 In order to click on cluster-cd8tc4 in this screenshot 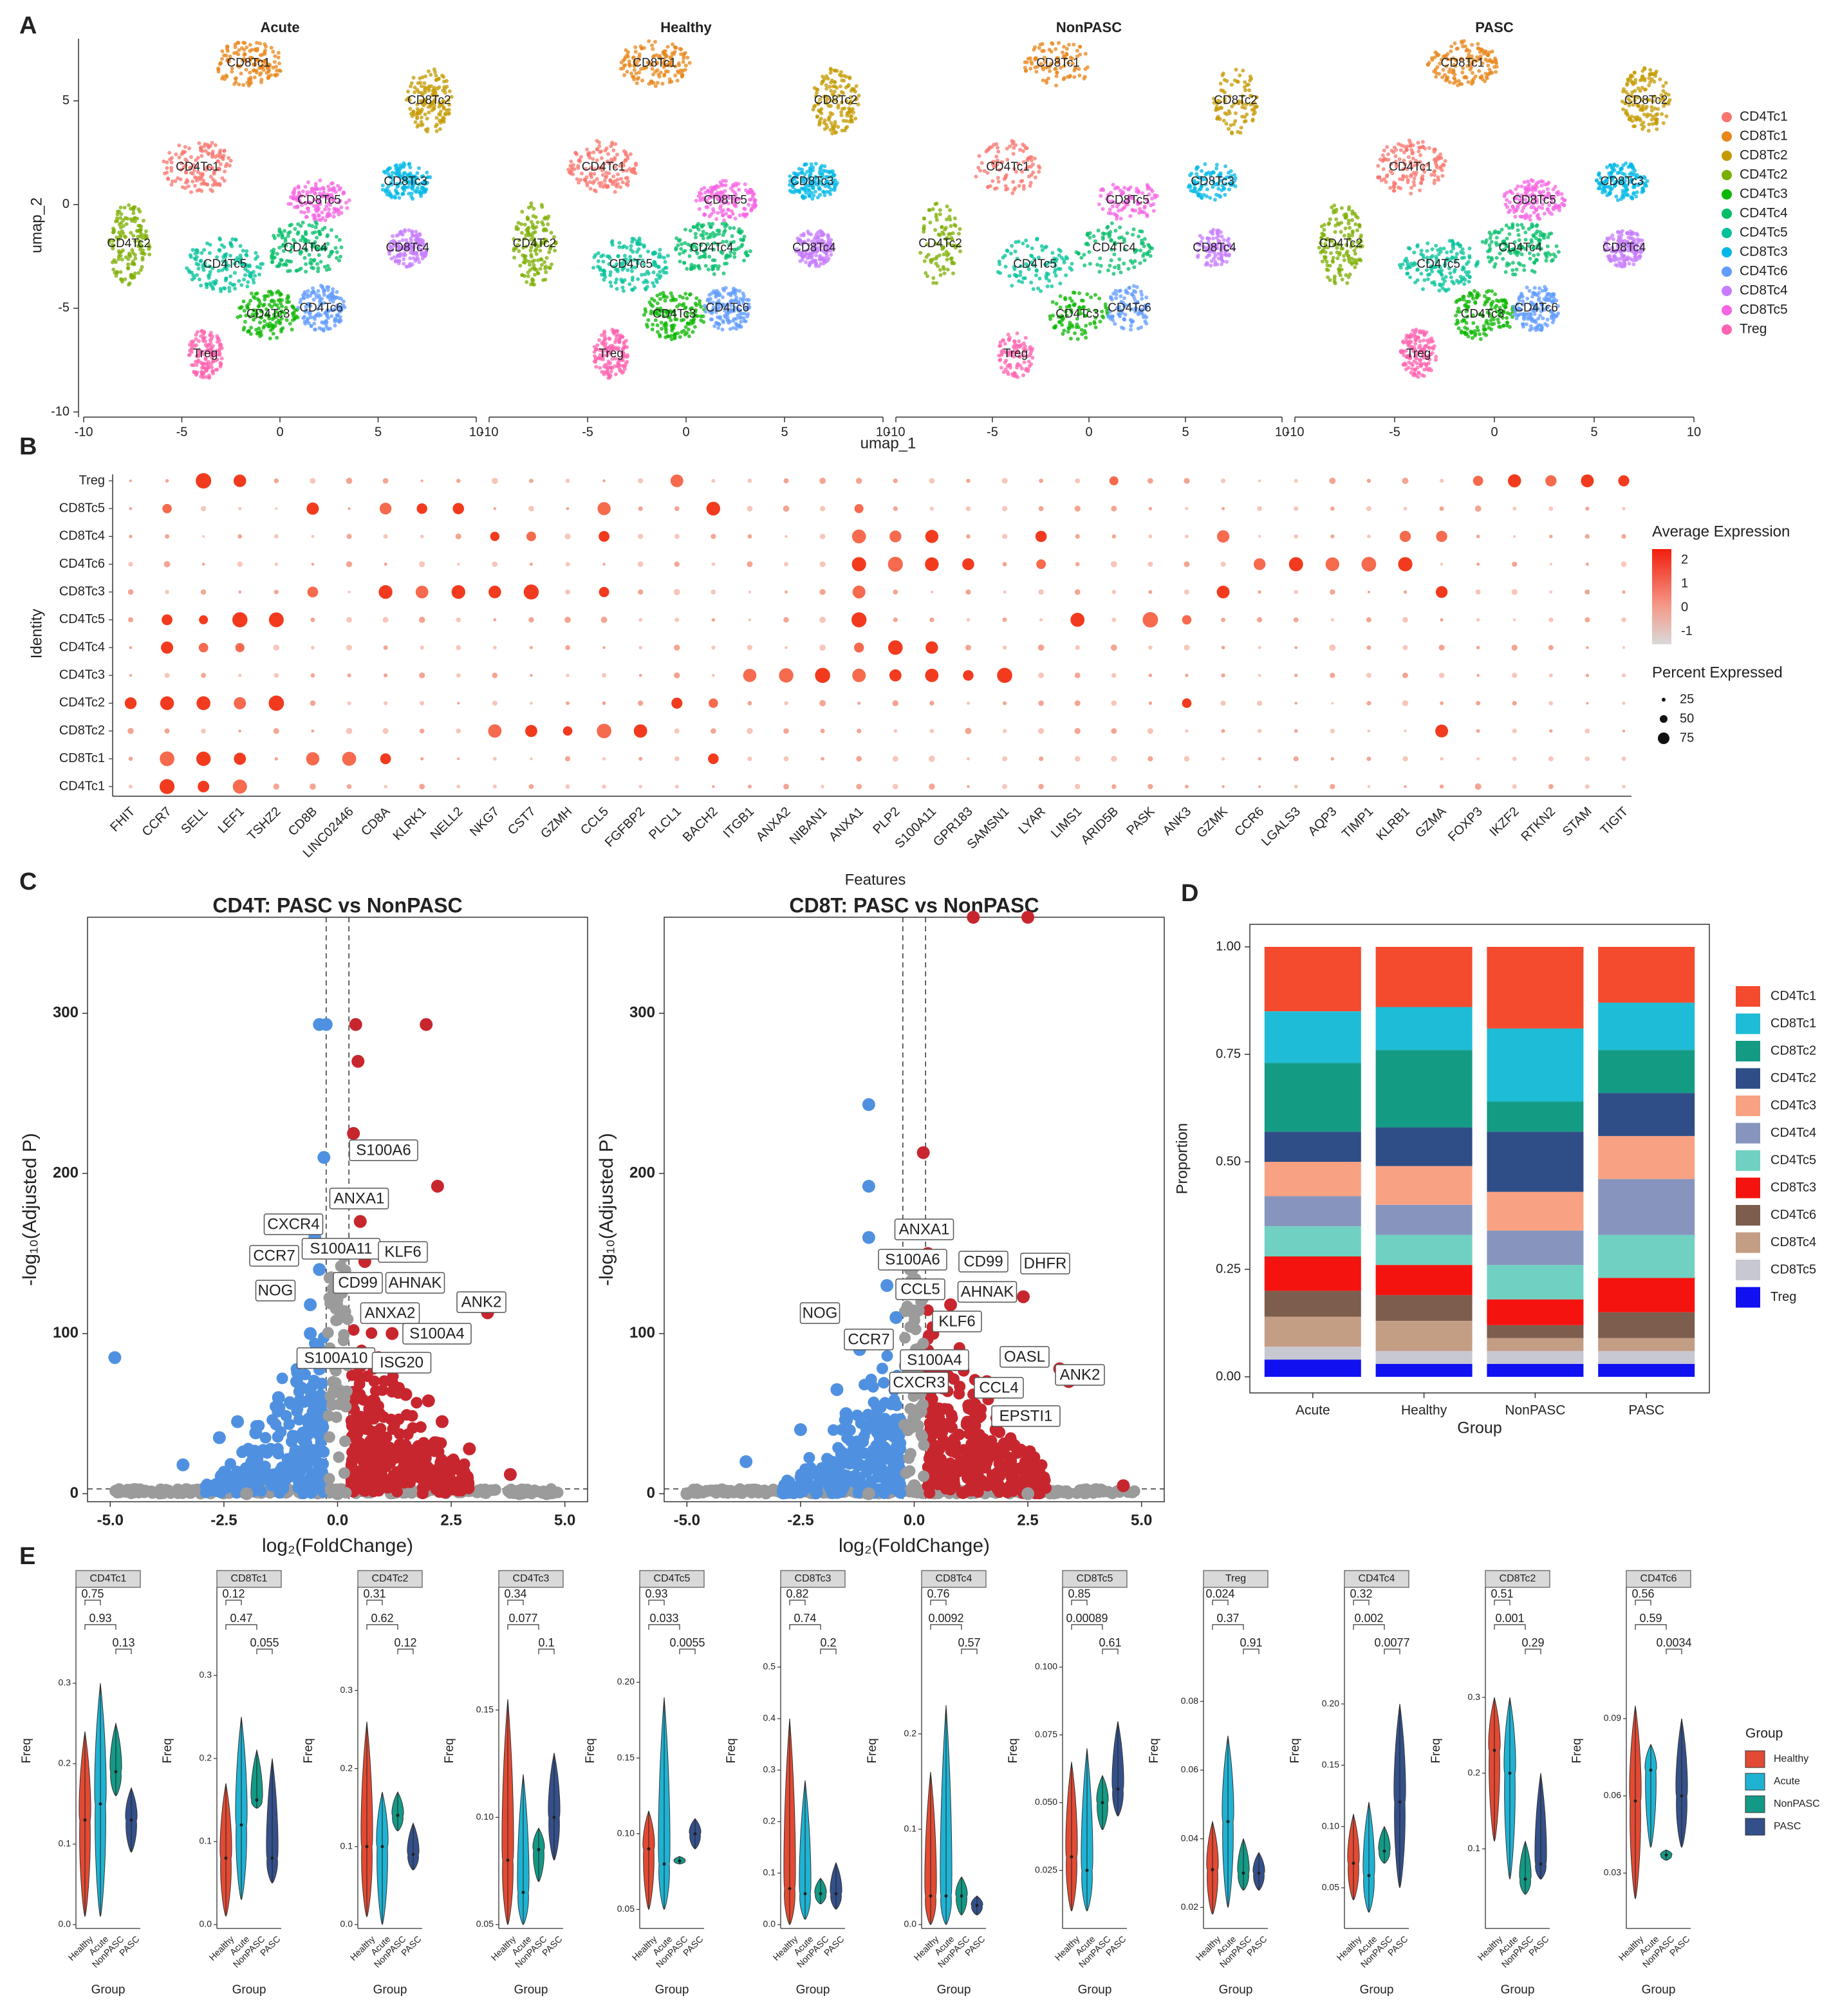, I will do `click(408, 248)`.